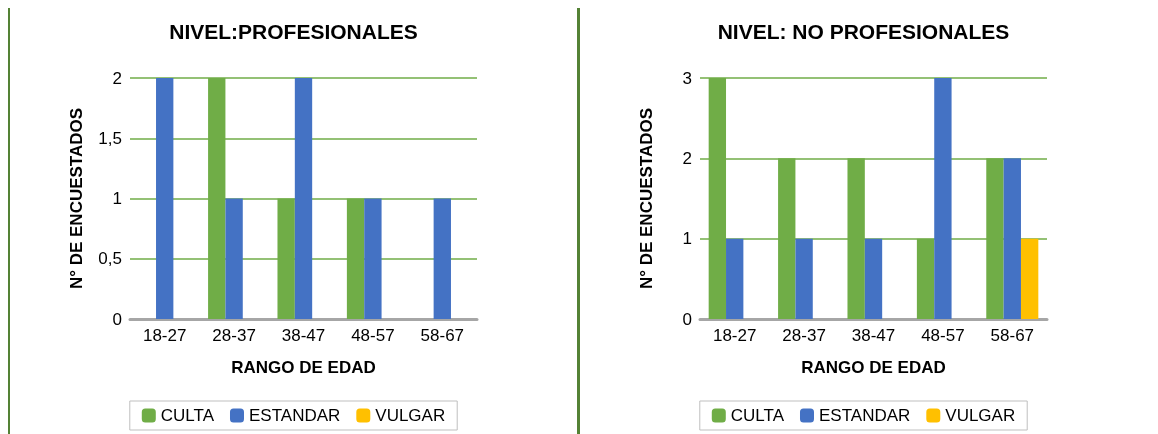 This screenshot has width=1158, height=434. Describe the element at coordinates (687, 78) in the screenshot. I see `y-tick-label: 3` at that location.